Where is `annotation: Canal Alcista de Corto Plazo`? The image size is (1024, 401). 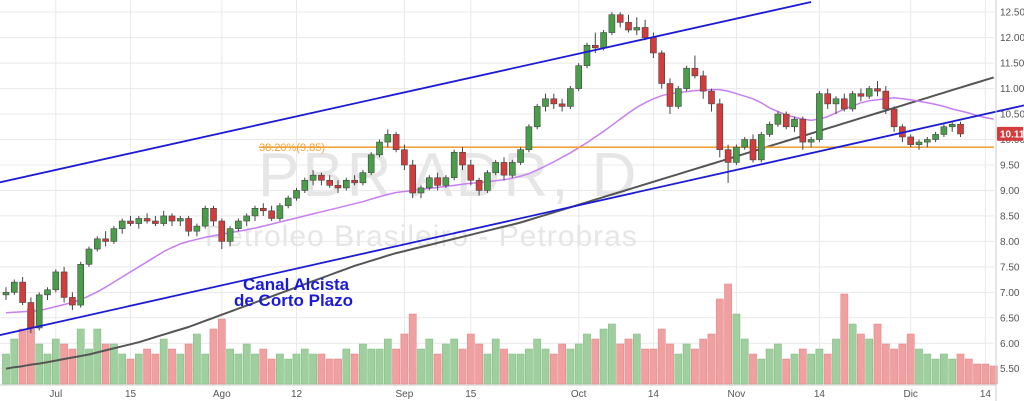
annotation: Canal Alcista de Corto Plazo is located at coordinates (293, 292).